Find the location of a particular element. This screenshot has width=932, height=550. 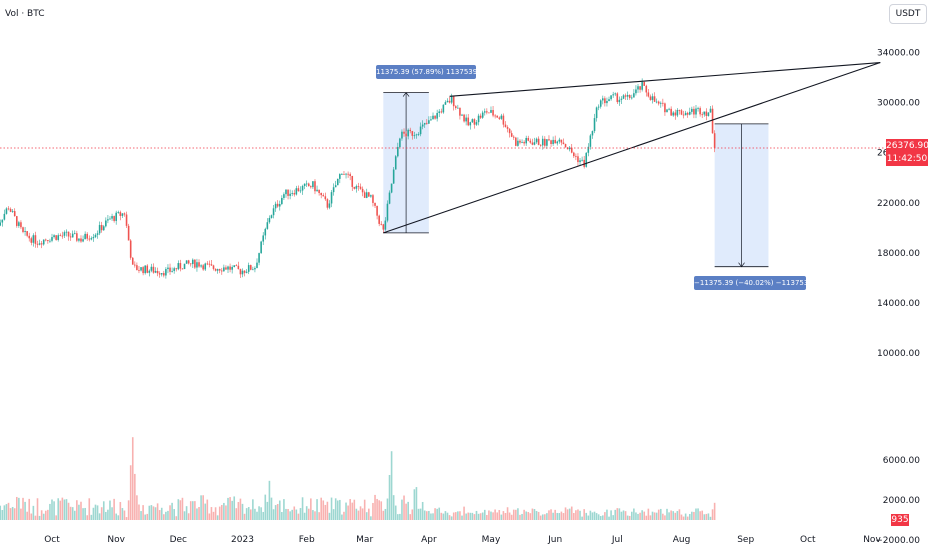

measure-arrow-head is located at coordinates (406, 94).